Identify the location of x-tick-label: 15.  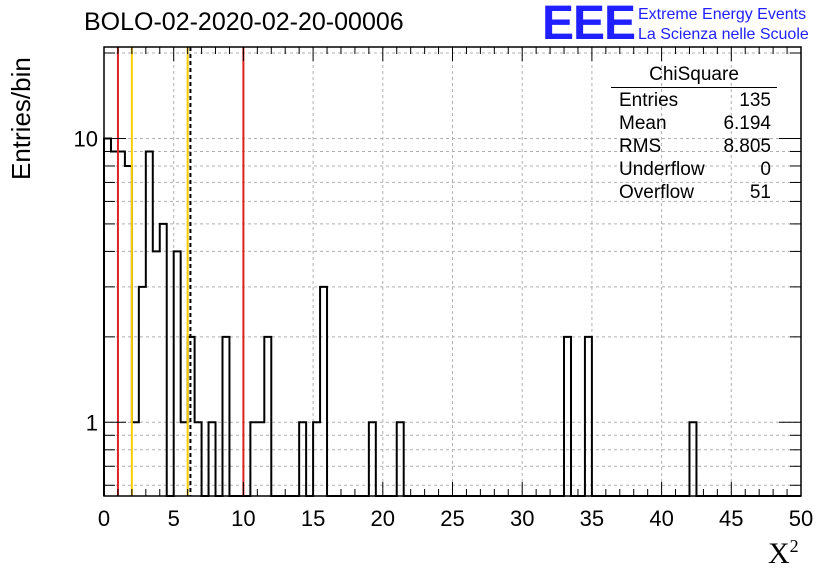
(313, 518).